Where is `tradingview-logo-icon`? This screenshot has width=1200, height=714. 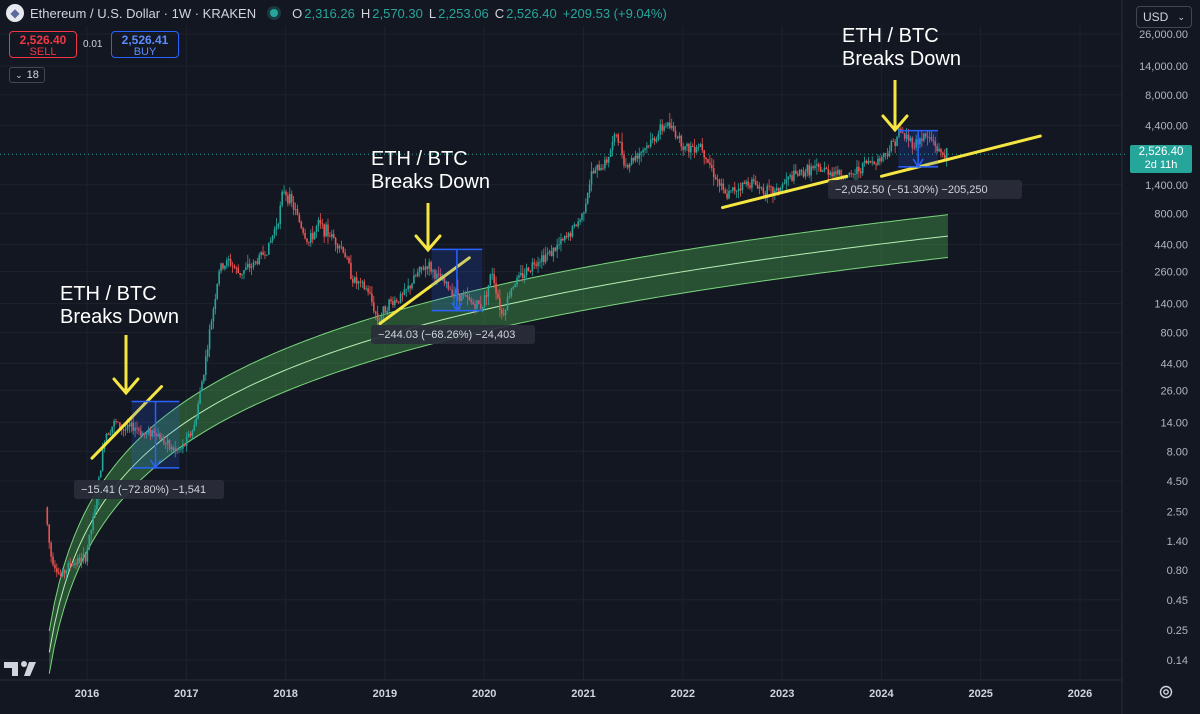
tradingview-logo-icon is located at coordinates (22, 664).